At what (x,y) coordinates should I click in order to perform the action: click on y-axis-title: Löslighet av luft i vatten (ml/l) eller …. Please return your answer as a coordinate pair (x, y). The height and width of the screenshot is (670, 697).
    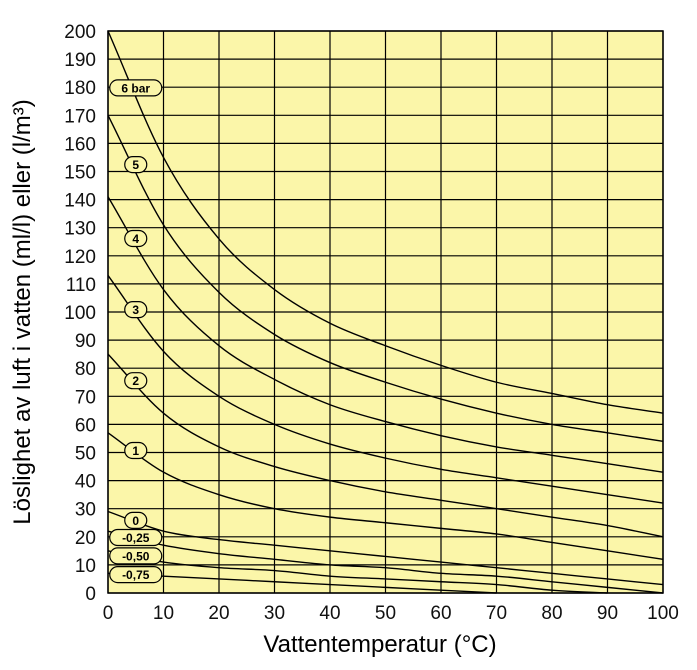
    Looking at the image, I should click on (22, 311).